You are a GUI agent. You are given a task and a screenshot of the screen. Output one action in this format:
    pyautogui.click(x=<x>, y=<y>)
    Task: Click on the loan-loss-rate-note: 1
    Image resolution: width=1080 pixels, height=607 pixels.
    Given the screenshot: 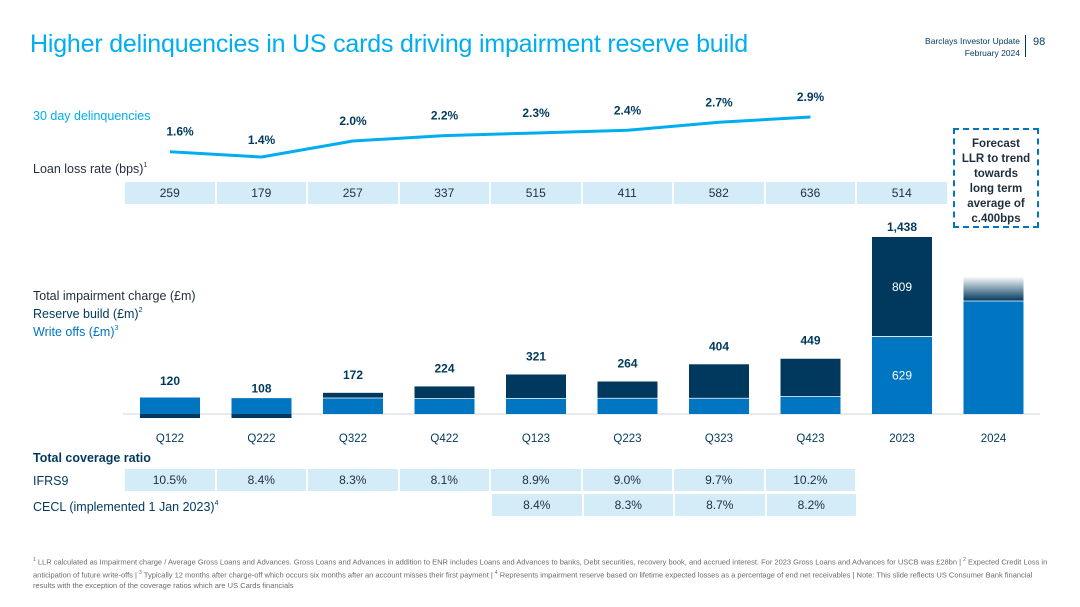 What is the action you would take?
    pyautogui.click(x=145, y=165)
    